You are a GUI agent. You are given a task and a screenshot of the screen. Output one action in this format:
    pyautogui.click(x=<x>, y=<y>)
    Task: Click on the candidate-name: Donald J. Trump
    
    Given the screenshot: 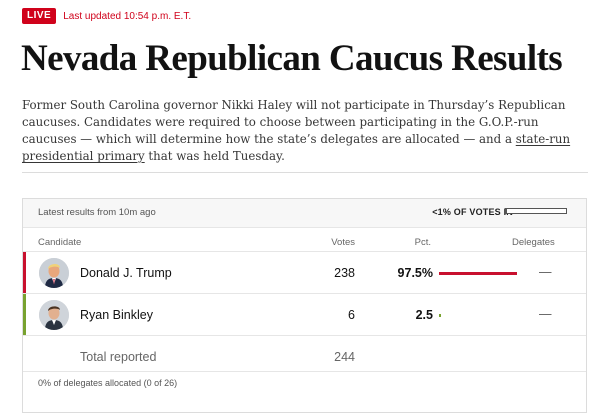 What is the action you would take?
    pyautogui.click(x=126, y=273)
    